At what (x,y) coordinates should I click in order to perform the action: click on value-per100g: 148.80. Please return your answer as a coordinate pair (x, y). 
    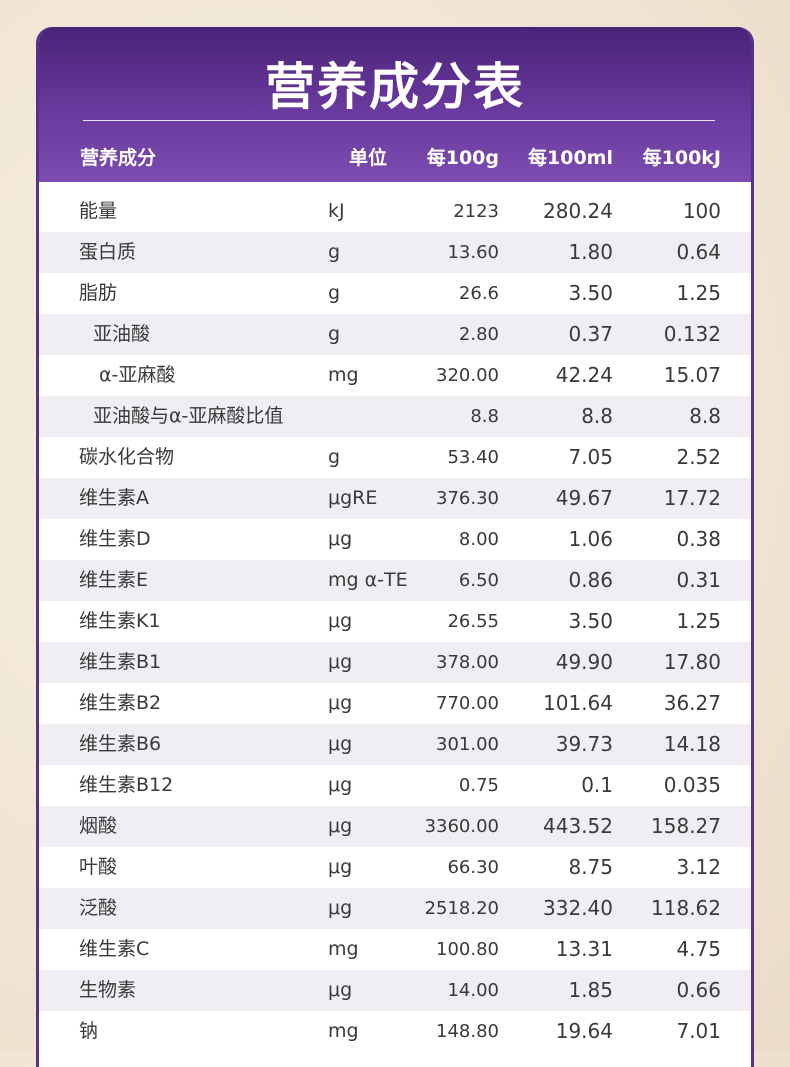
    Looking at the image, I should click on (467, 1031).